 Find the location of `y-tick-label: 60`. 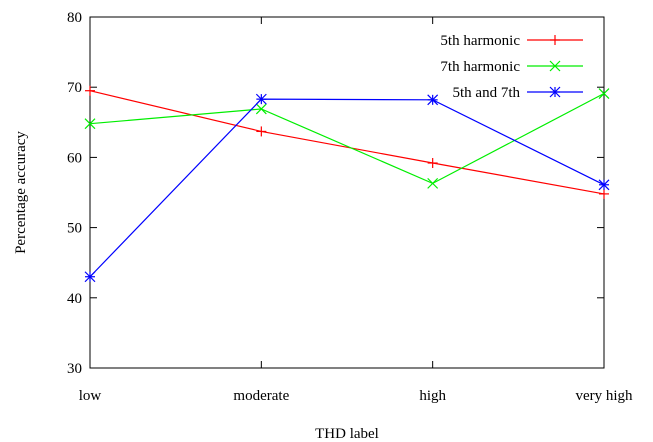

y-tick-label: 60 is located at coordinates (74, 158).